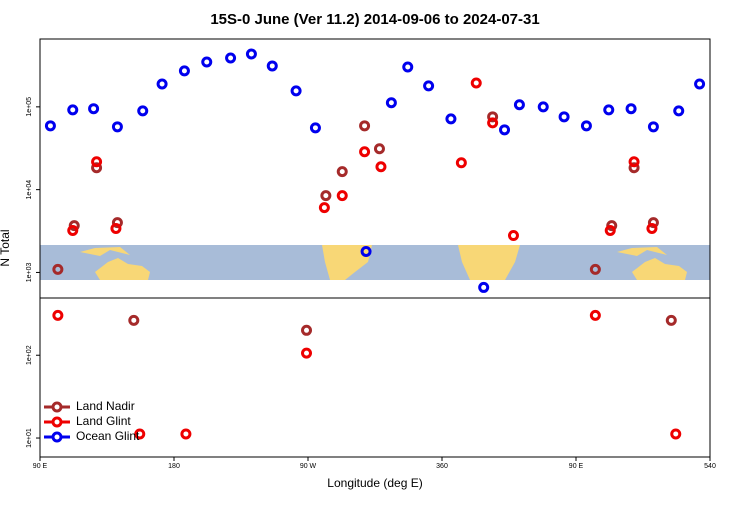 Image resolution: width=750 pixels, height=505 pixels. I want to click on x-tick-label: 180, so click(174, 466).